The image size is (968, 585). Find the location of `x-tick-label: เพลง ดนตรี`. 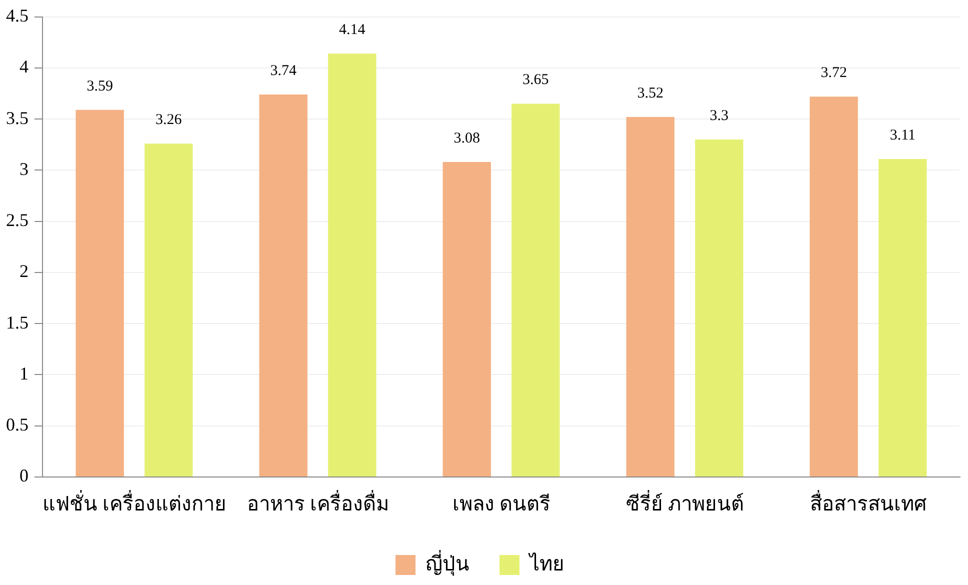

x-tick-label: เพลง ดนตรี is located at coordinates (501, 504).